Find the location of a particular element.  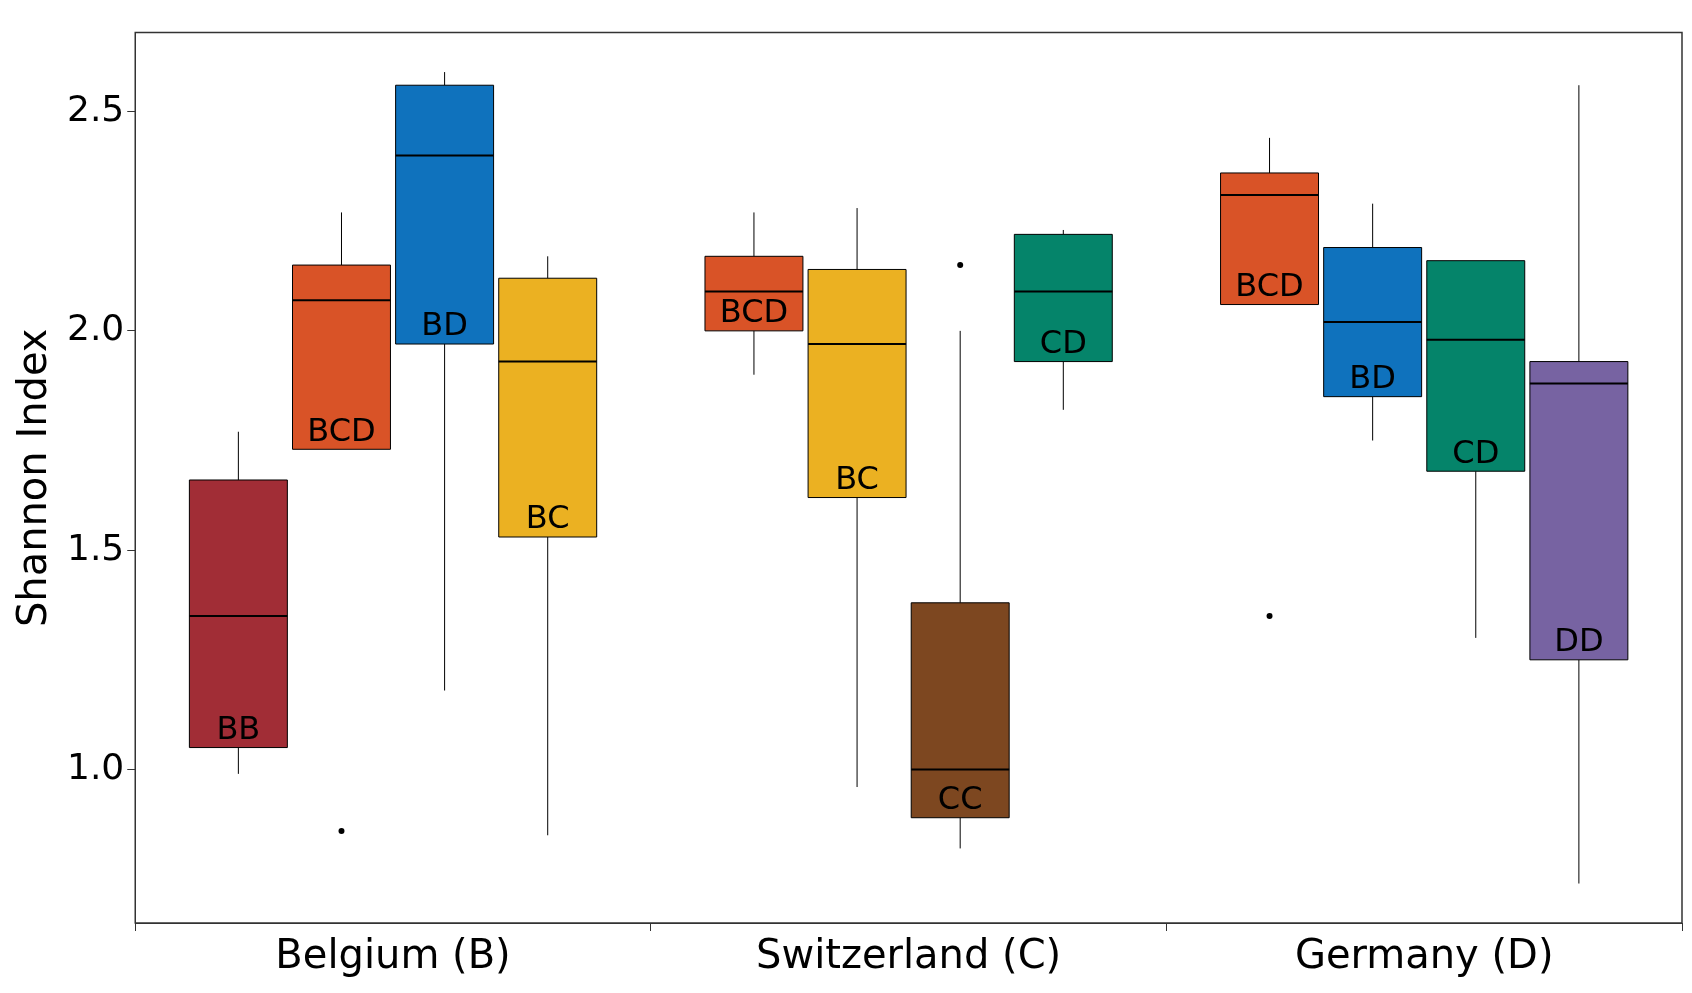

annotation: DD is located at coordinates (1579, 640).